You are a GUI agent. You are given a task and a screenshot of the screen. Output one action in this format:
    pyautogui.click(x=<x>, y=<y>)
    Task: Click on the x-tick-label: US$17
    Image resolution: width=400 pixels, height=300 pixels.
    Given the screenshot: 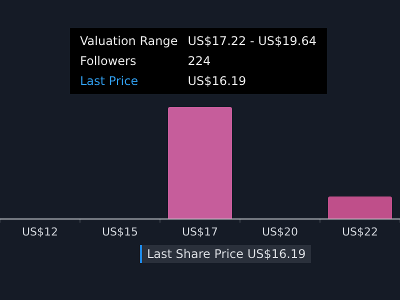 What is the action you would take?
    pyautogui.click(x=200, y=231)
    